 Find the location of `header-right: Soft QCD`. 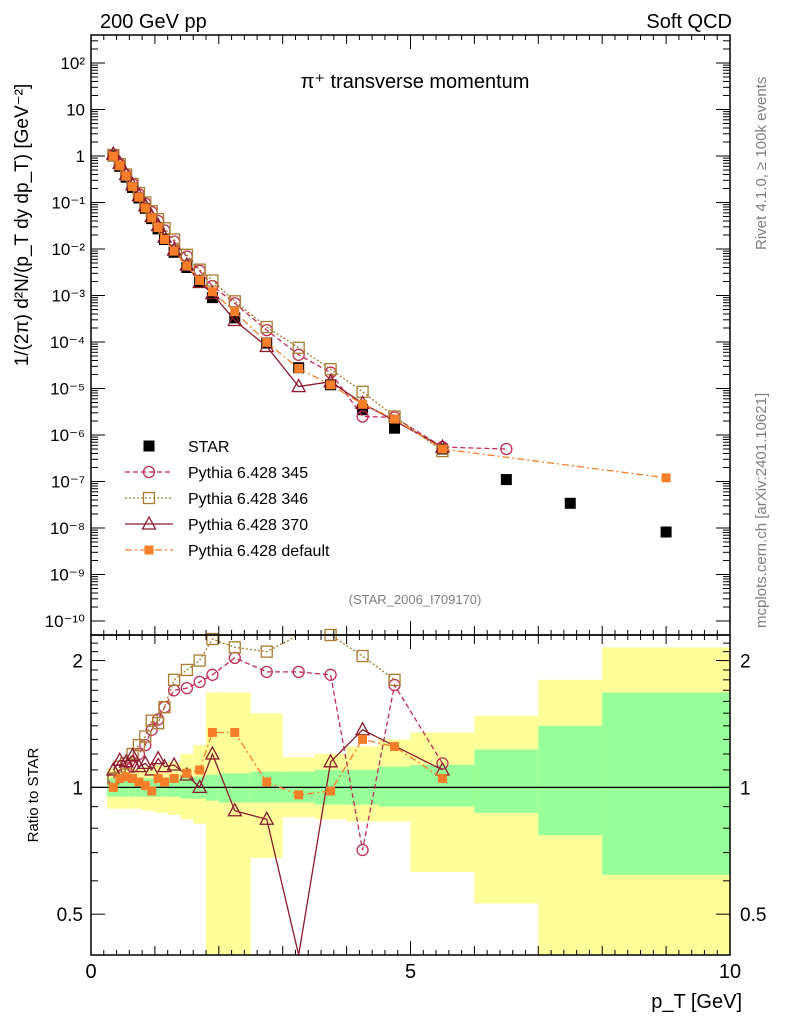

header-right: Soft QCD is located at coordinates (689, 22).